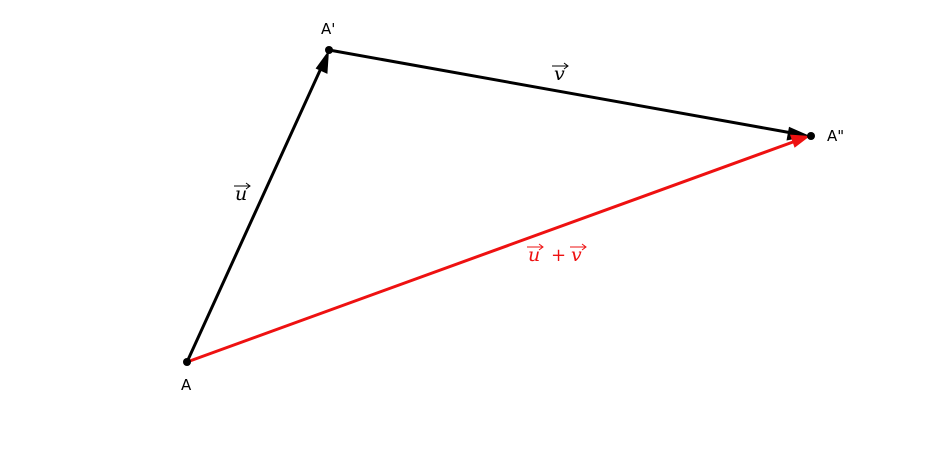 The height and width of the screenshot is (458, 937). Describe the element at coordinates (187, 362) in the screenshot. I see `point-a` at that location.